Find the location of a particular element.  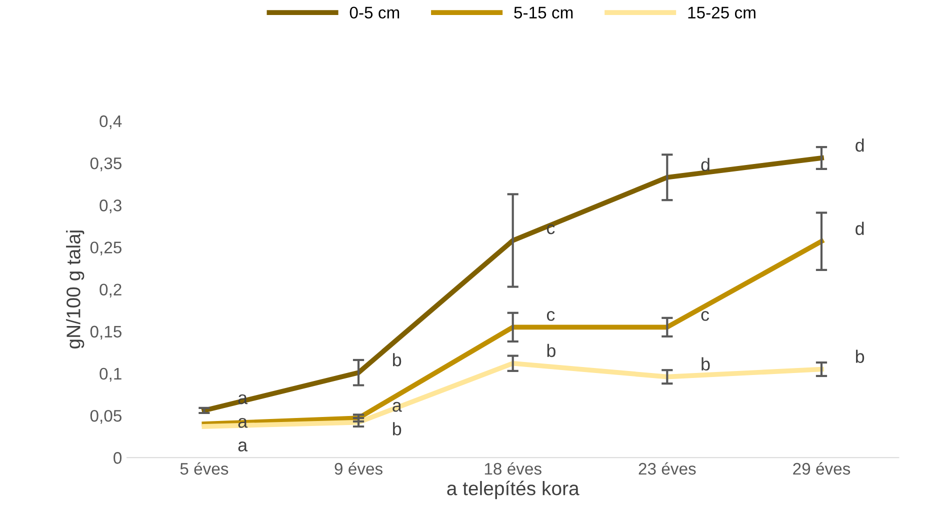

y-tick-label: 0,35 is located at coordinates (106, 164).